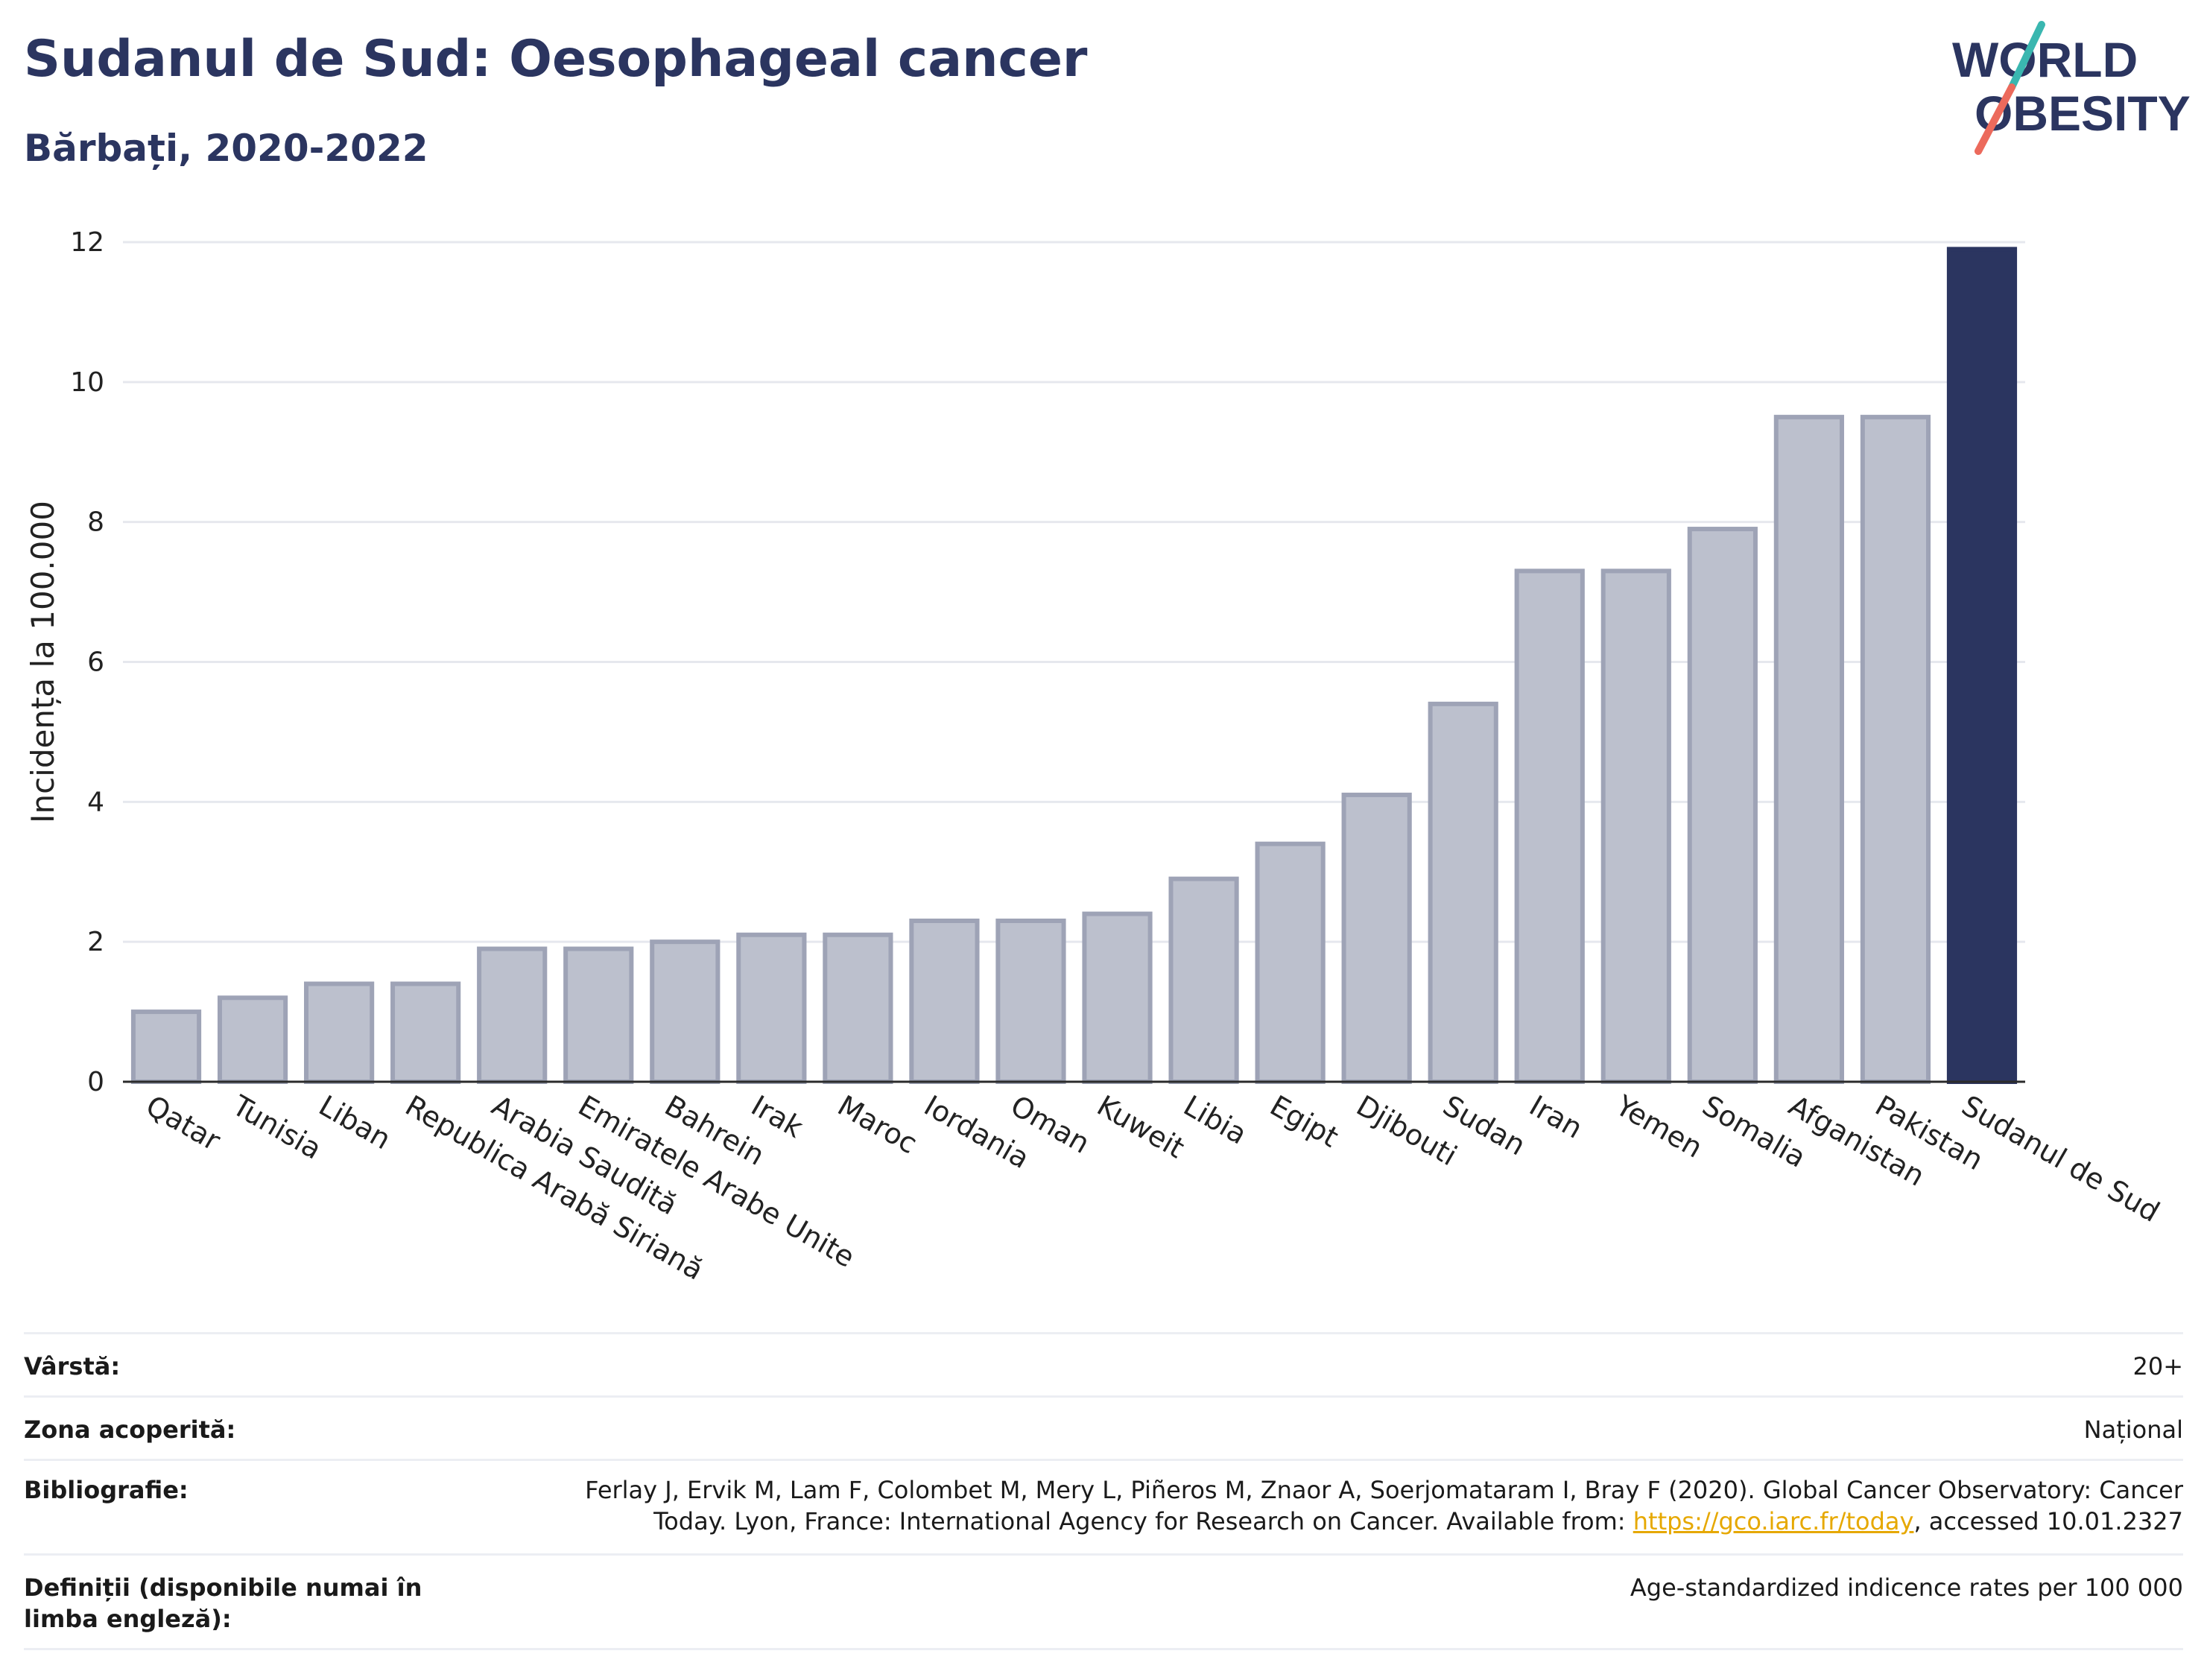  I want to click on y-tick-label: 8, so click(95, 522).